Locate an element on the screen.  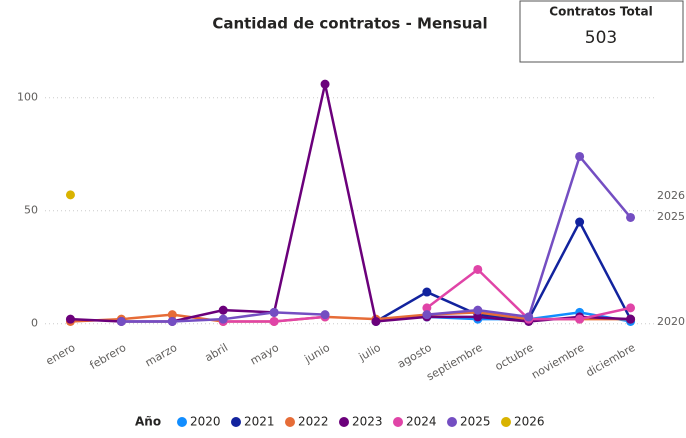
card-label: Contratos Total is located at coordinates (600, 12).